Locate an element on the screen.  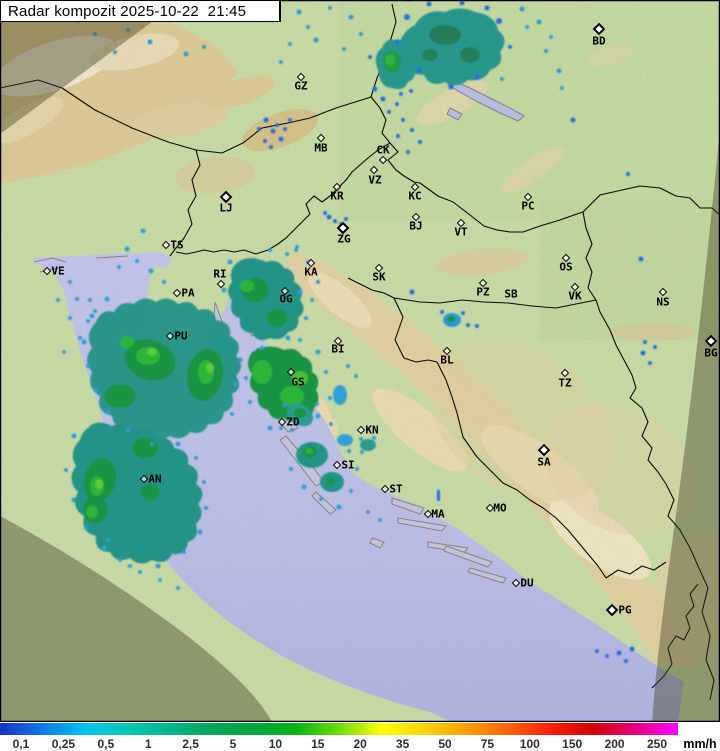
map-title: Radar kompozit 2025-10-22 21:45 is located at coordinates (127, 11).